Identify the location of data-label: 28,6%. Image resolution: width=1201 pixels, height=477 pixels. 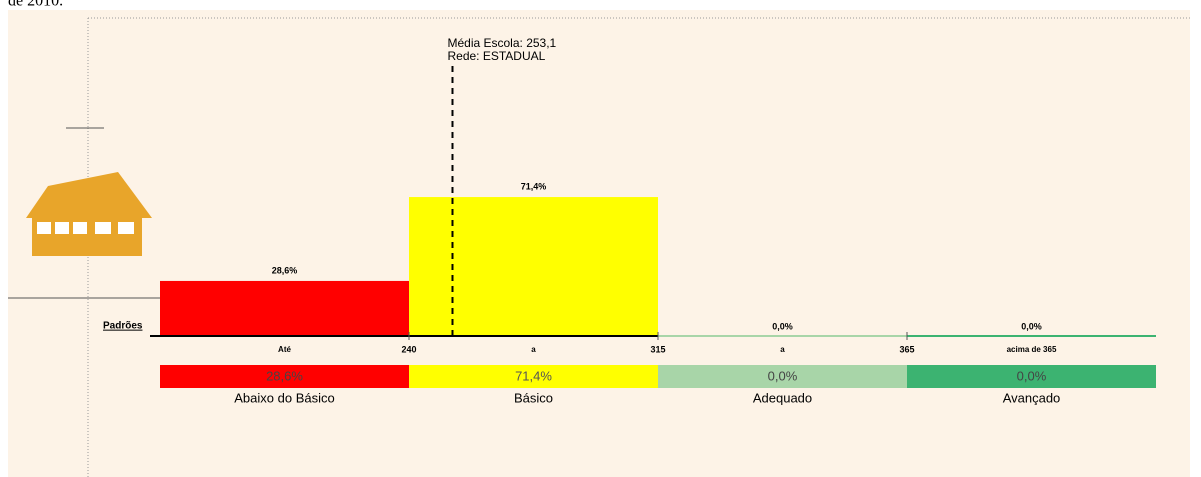
(285, 270).